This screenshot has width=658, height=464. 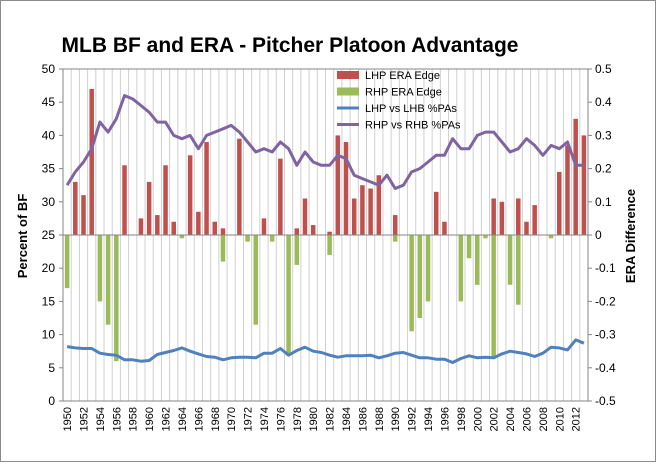 What do you see at coordinates (49, 268) in the screenshot?
I see `y-tick-label: 20` at bounding box center [49, 268].